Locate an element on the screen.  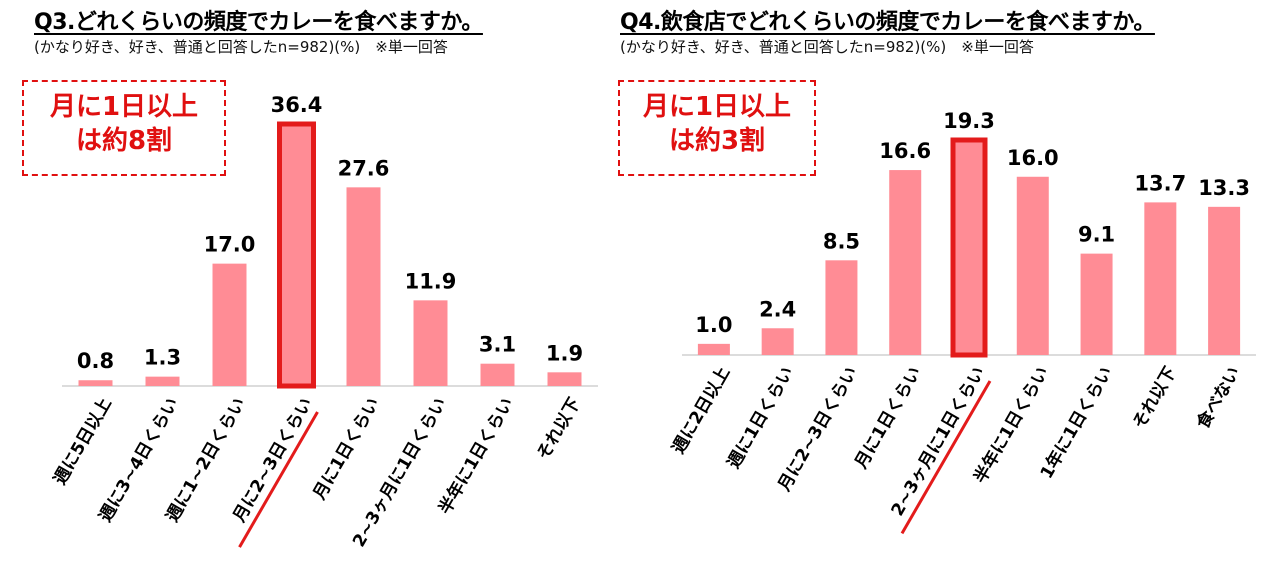
data-label: 3.1 is located at coordinates (497, 345).